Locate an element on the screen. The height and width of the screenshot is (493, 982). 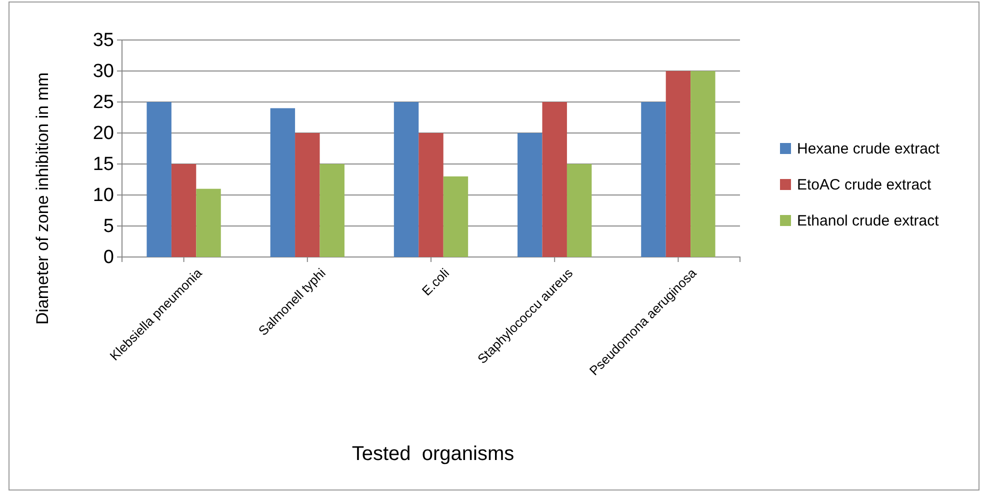
y-axis-title: Diameter of zone inhibition in mm is located at coordinates (42, 198).